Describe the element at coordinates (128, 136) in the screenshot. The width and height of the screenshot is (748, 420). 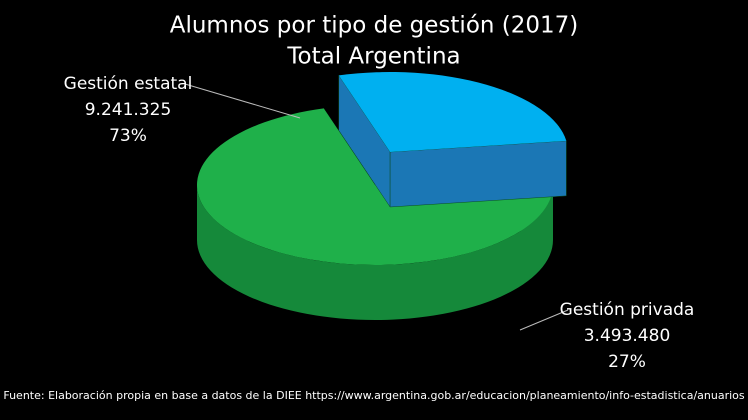
I see `percent-label: 73%` at that location.